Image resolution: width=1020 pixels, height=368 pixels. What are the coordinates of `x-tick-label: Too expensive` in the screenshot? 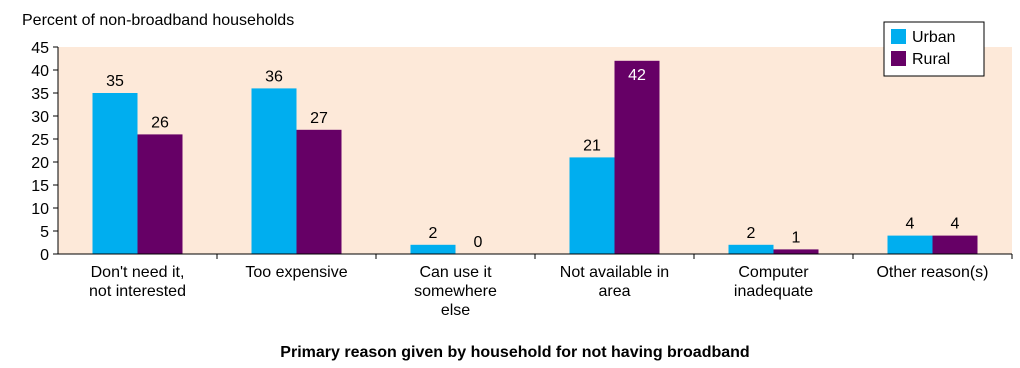 It's located at (296, 272).